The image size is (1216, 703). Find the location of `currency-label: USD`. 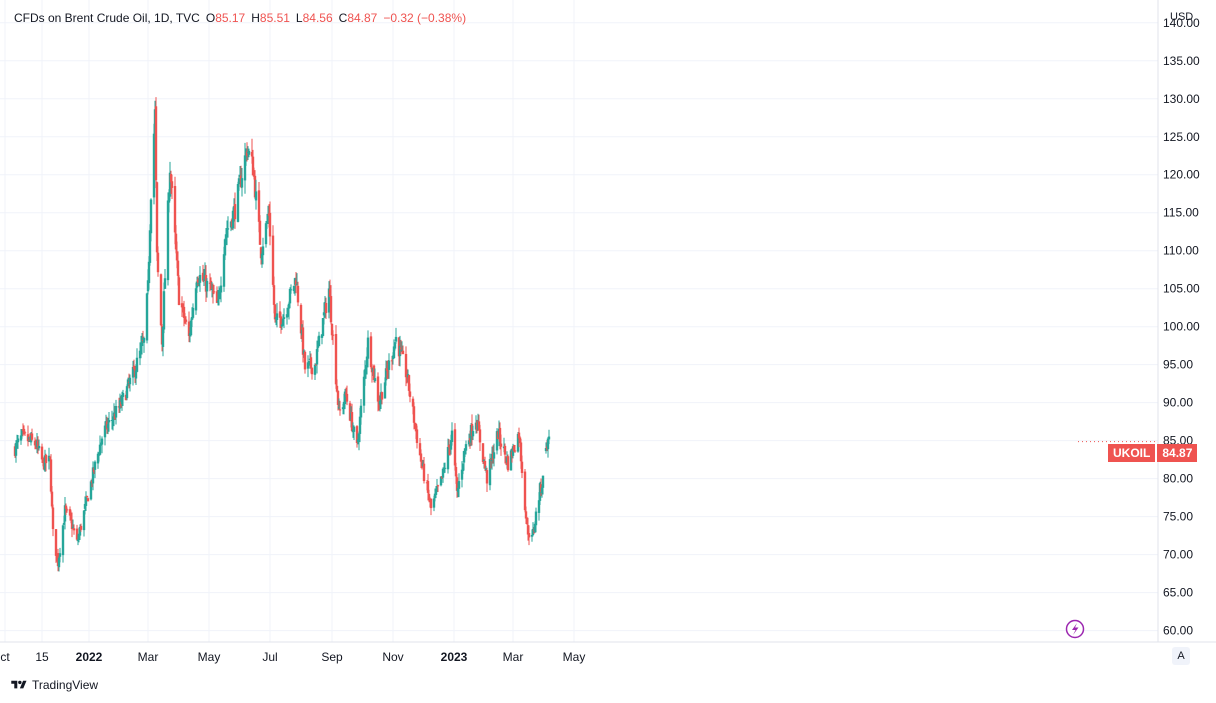

currency-label: USD is located at coordinates (1182, 17).